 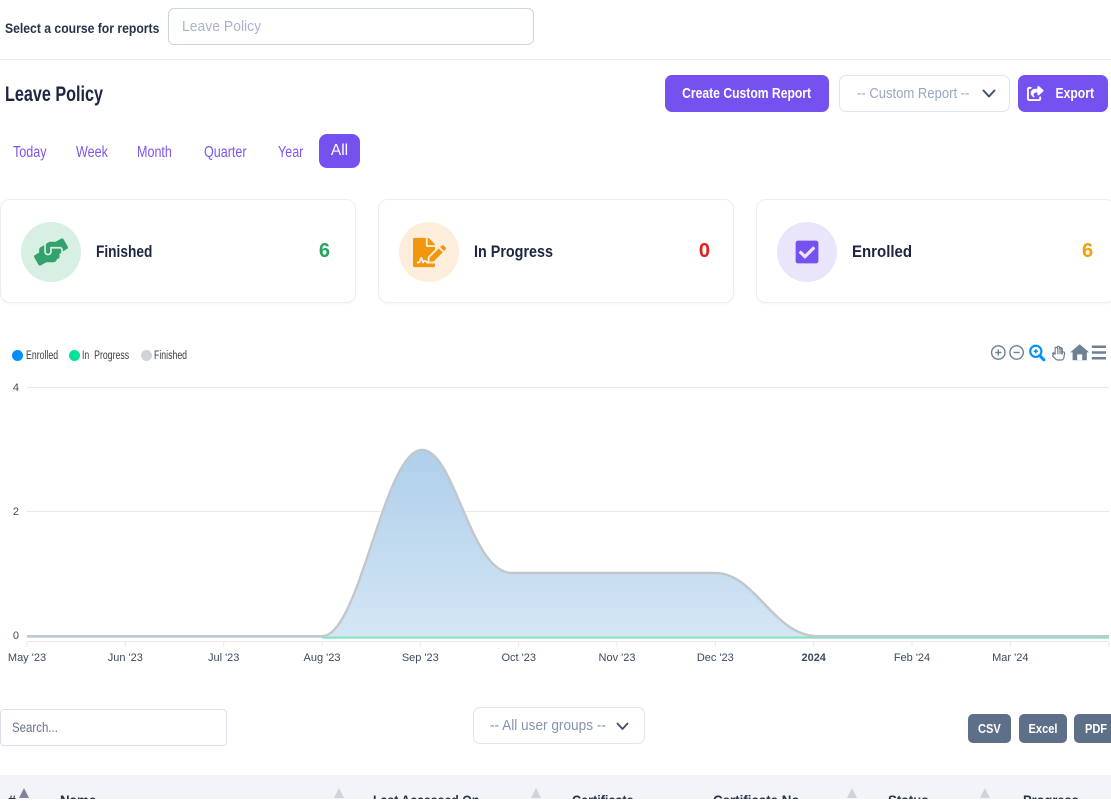 I want to click on svg-text: 4, so click(x=16, y=388).